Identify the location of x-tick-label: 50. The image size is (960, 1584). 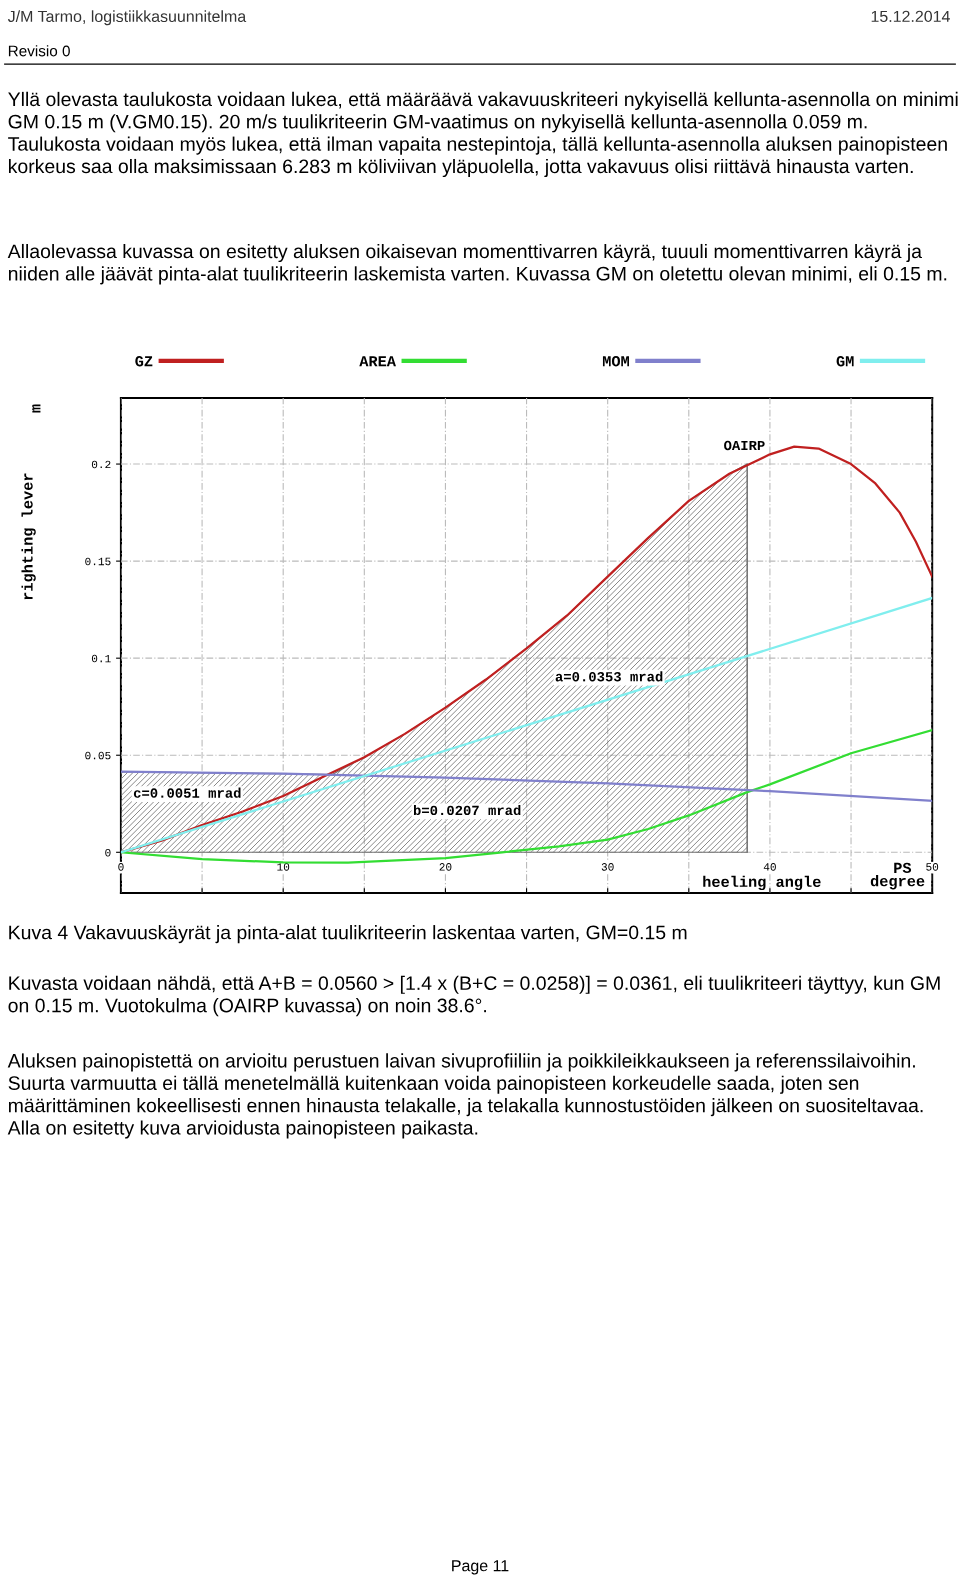
(932, 867).